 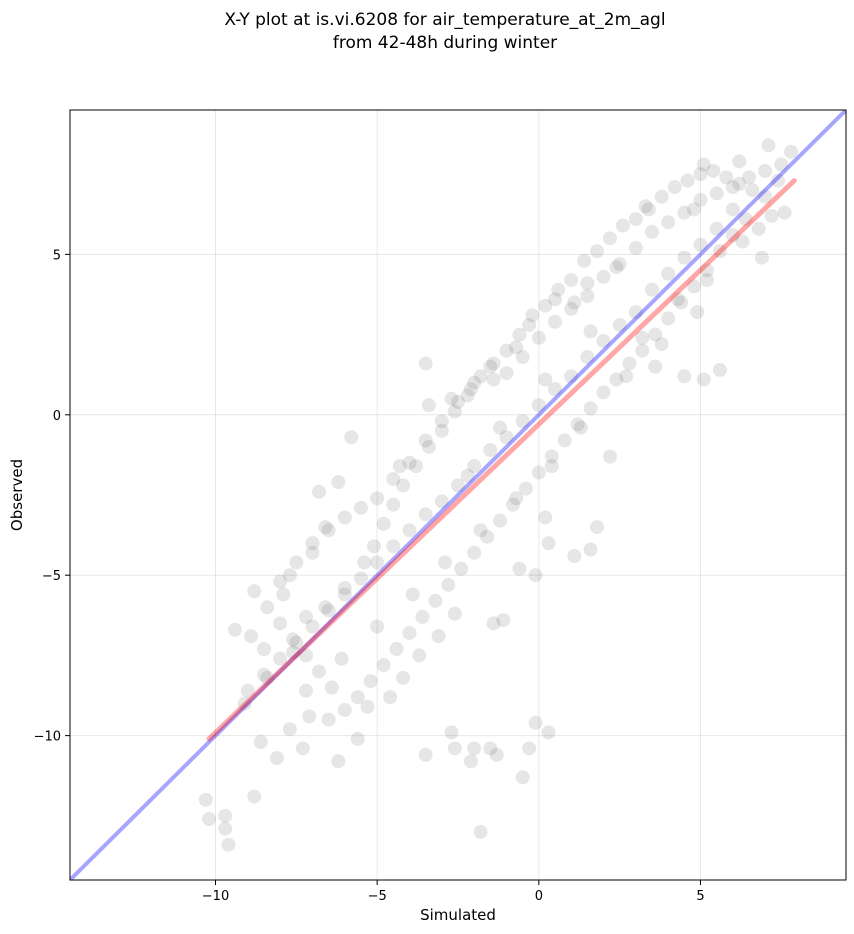 I want to click on x-tick-label: −5, so click(x=377, y=896).